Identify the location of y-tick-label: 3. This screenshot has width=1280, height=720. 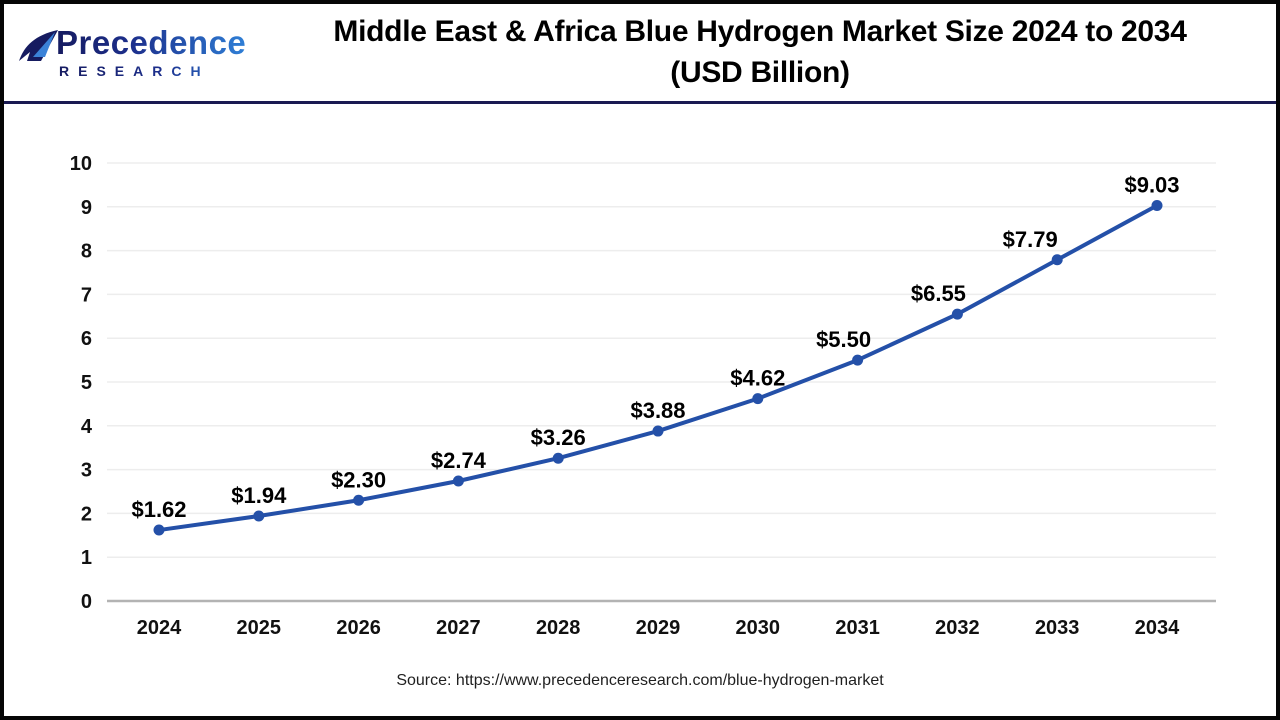
(86, 471).